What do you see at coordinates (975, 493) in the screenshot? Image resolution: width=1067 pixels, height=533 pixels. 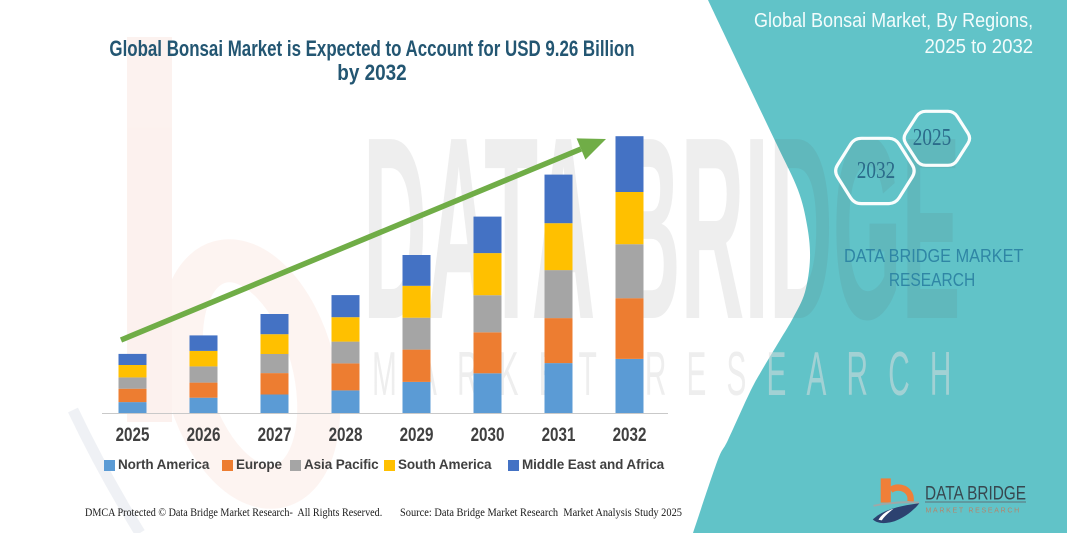 I see `svg-text: DATA BRIDGE` at bounding box center [975, 493].